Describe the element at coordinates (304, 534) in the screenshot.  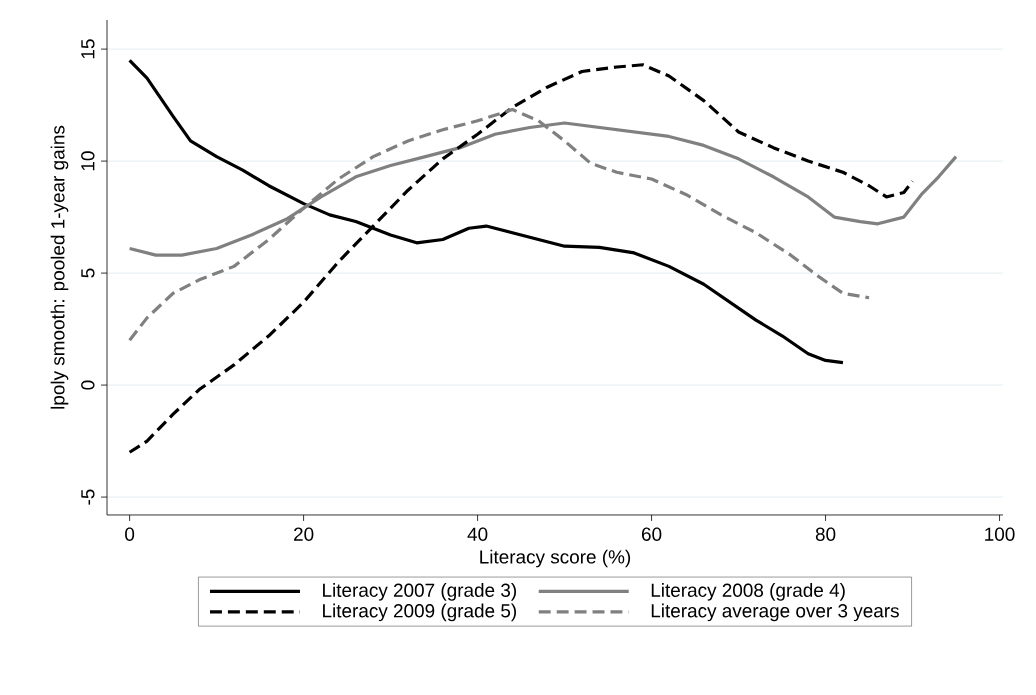
I see `x-tick-label: 20` at that location.